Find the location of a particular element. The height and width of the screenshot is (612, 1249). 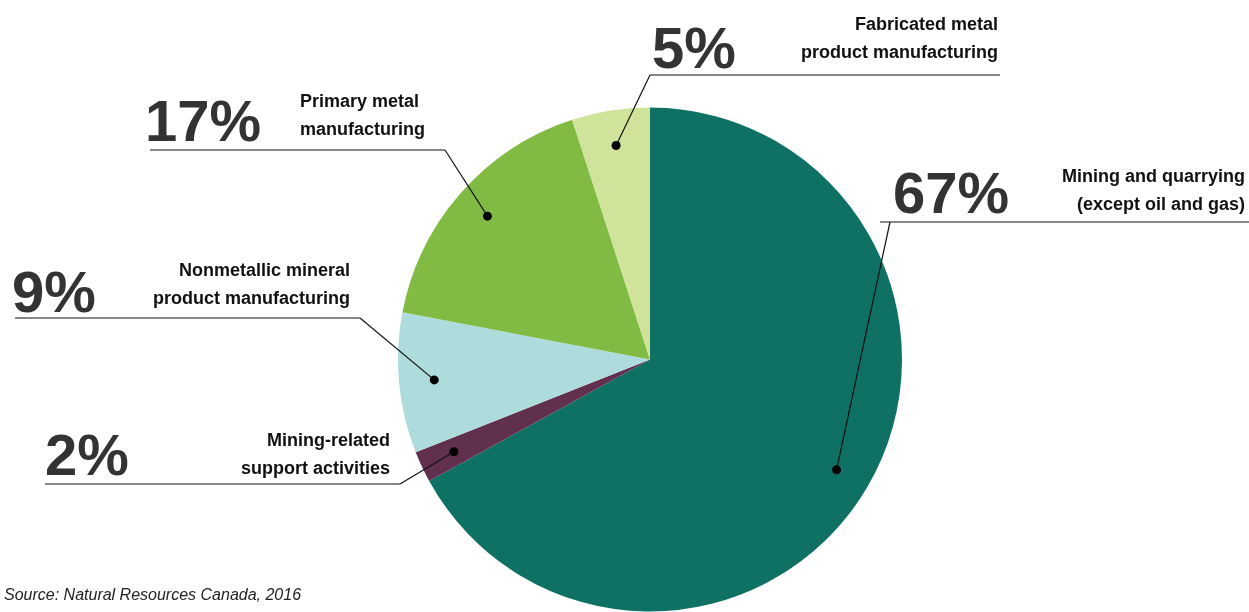

data-label: 2% is located at coordinates (87, 454).